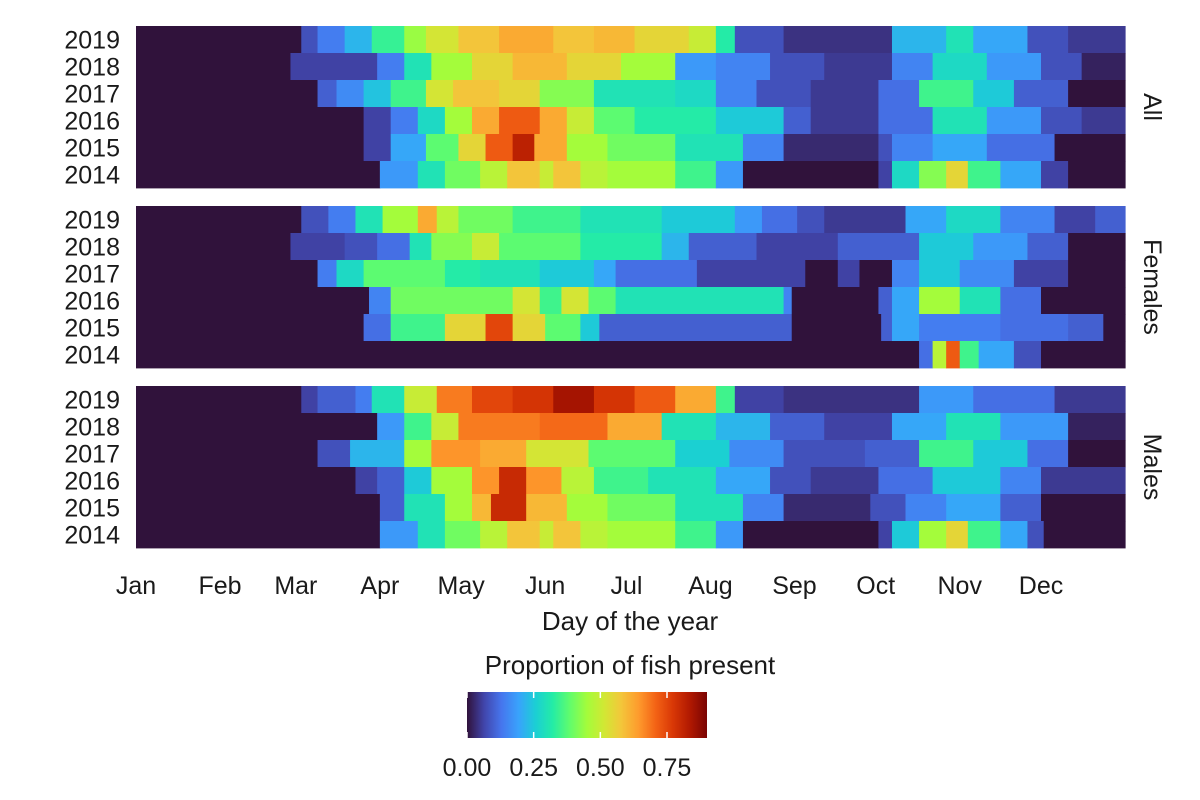 This screenshot has width=1200, height=800. What do you see at coordinates (92, 95) in the screenshot?
I see `year-label: 2017` at bounding box center [92, 95].